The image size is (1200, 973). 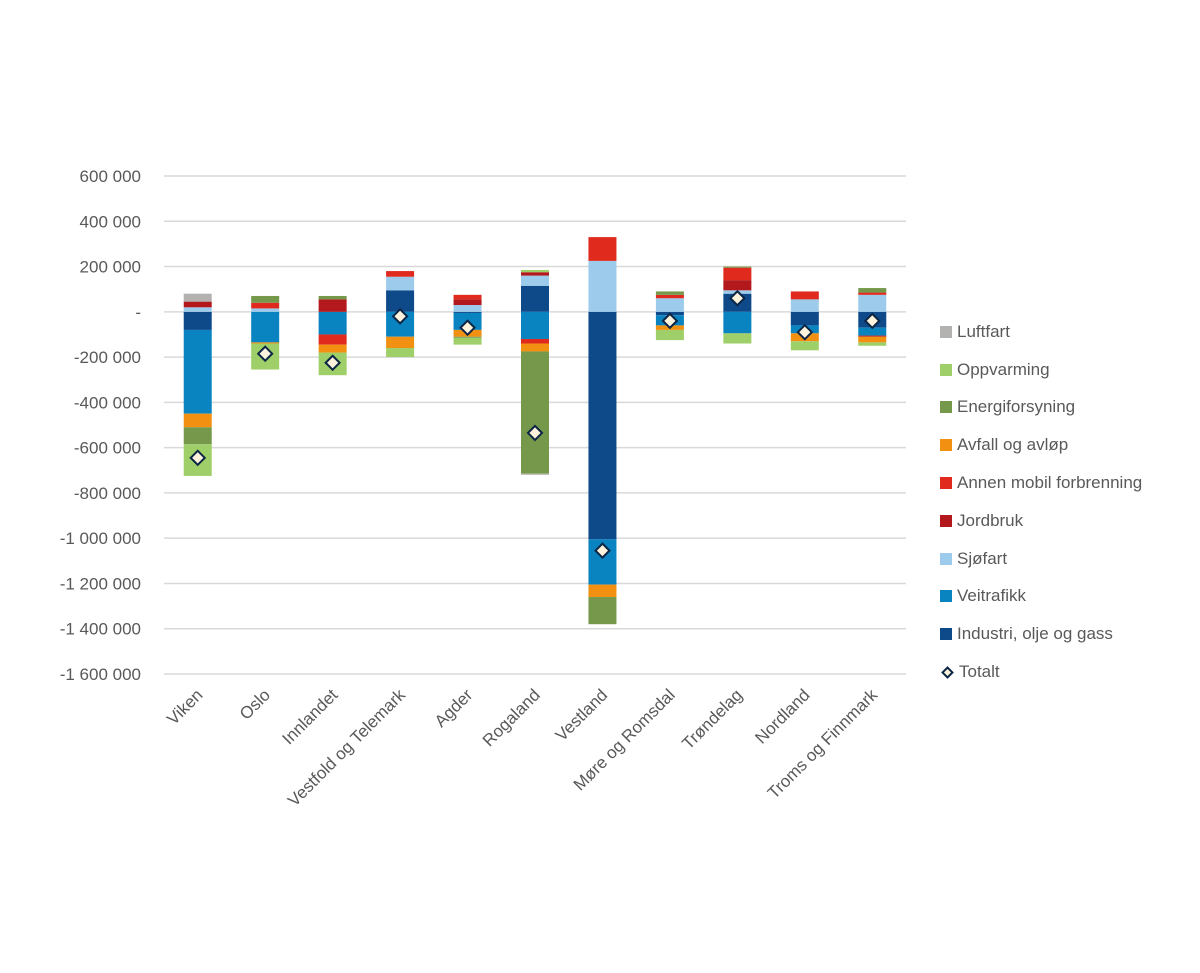 What do you see at coordinates (979, 672) in the screenshot?
I see `legend-label: Totalt` at bounding box center [979, 672].